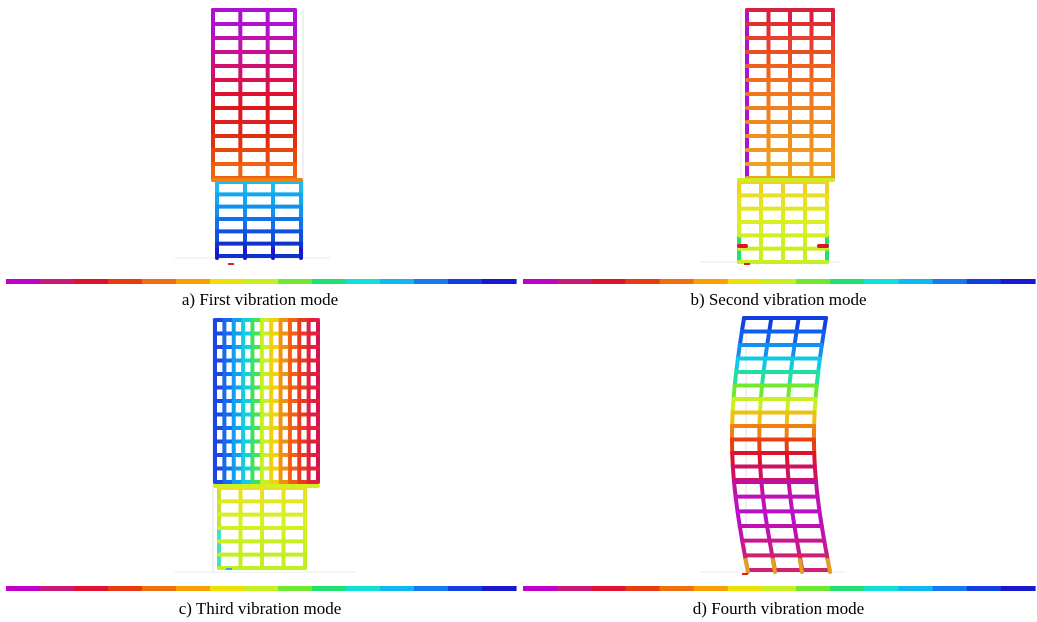  Describe the element at coordinates (778, 608) in the screenshot. I see `caption-fourth-mode: d) Fourth vibration mode` at that location.